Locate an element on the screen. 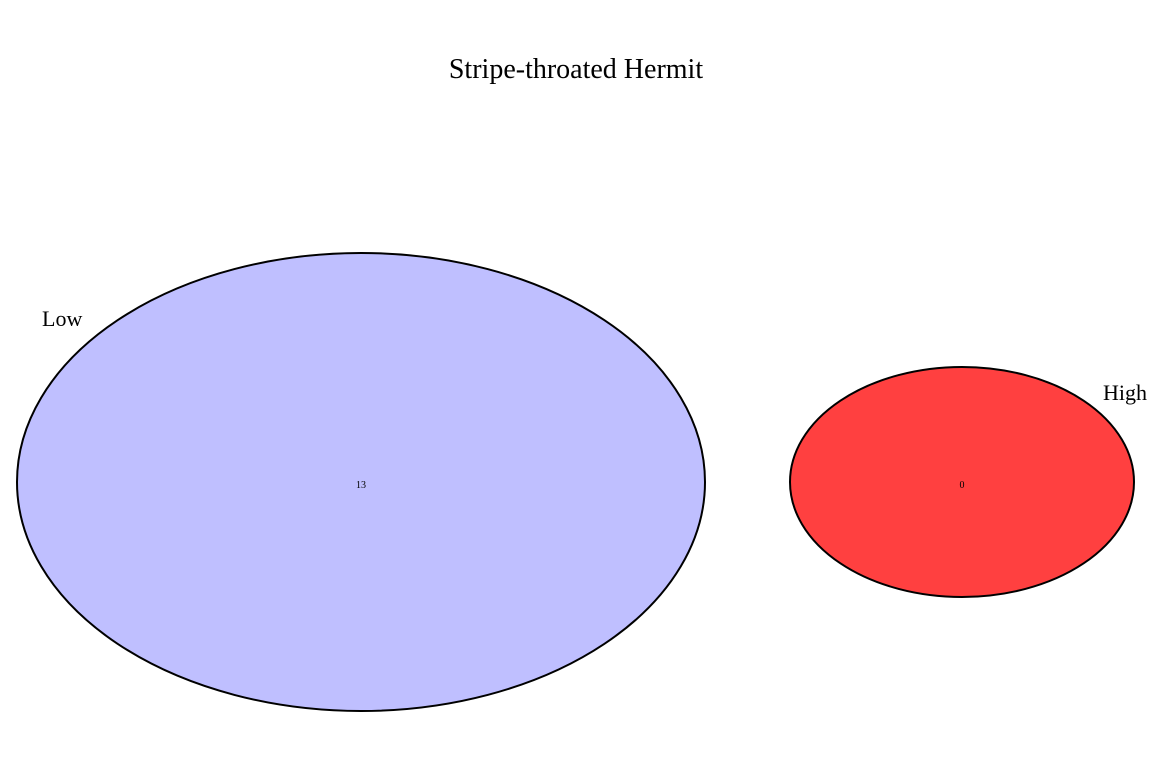 This screenshot has height=768, width=1152. set-low-label: Low is located at coordinates (62, 318).